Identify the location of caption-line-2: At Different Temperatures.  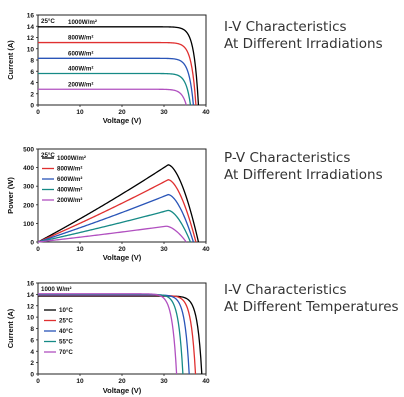
(311, 307).